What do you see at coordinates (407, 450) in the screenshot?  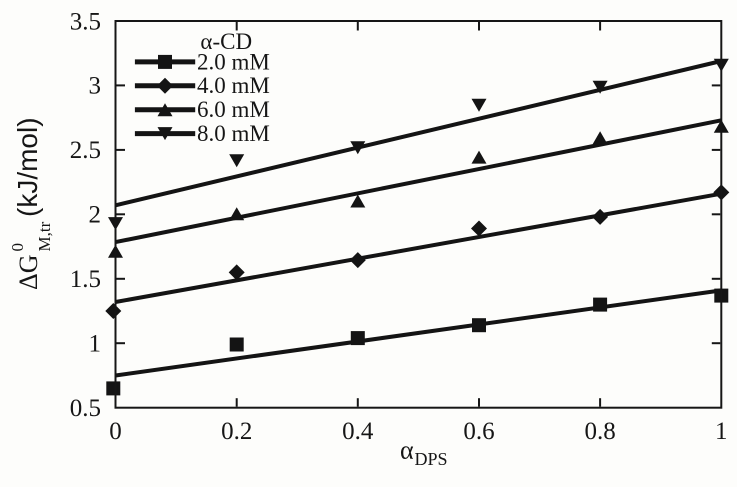 I see `svg-text: α` at bounding box center [407, 450].